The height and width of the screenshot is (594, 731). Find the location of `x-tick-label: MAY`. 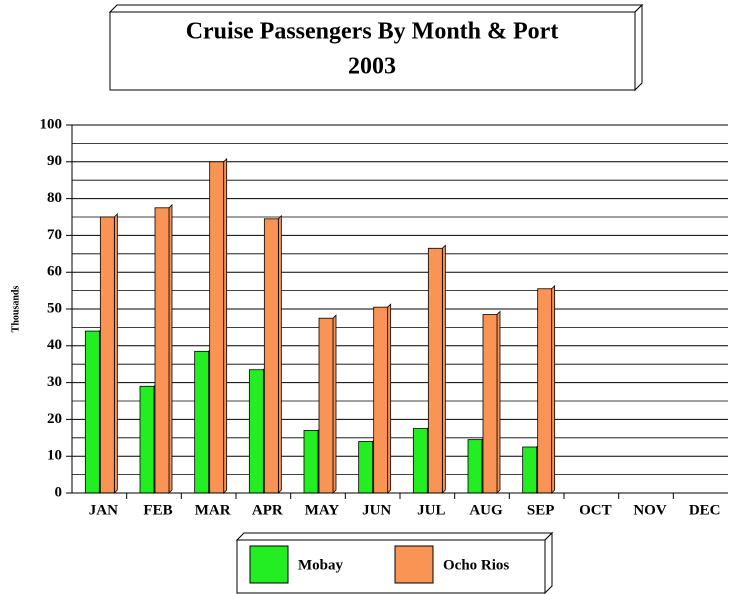

x-tick-label: MAY is located at coordinates (322, 510).